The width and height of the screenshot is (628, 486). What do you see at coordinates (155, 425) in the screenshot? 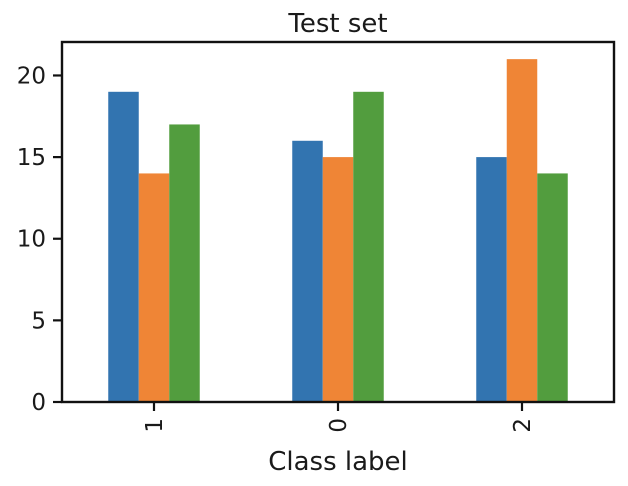
I see `x-tick-label: 1` at bounding box center [155, 425].